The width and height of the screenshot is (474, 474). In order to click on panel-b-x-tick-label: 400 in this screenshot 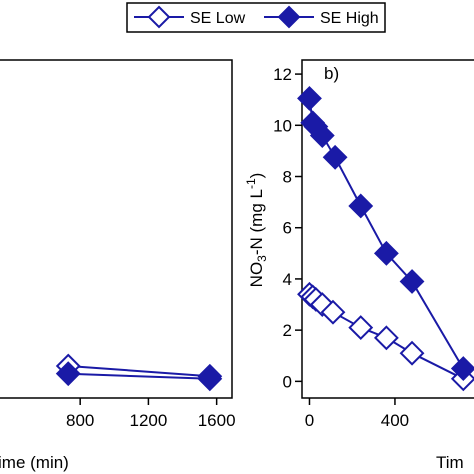, I will do `click(395, 420)`.